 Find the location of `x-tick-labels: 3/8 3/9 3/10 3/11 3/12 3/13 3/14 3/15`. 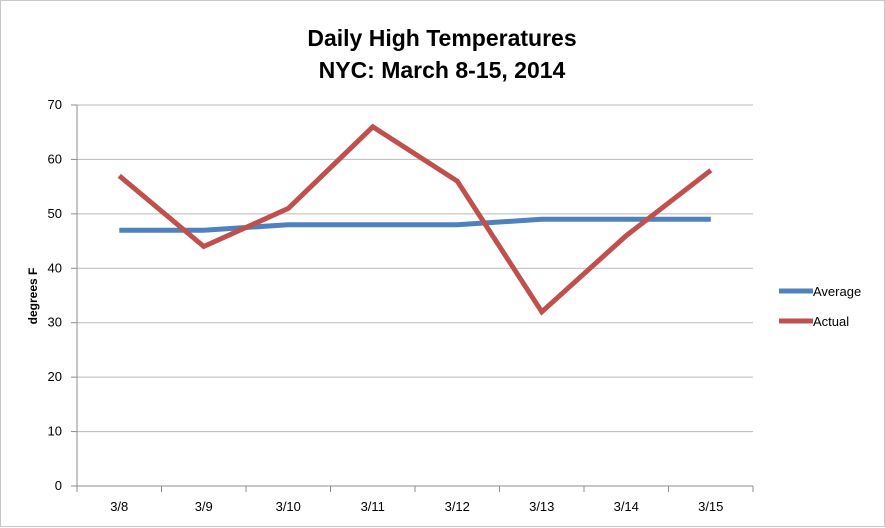

x-tick-labels: 3/8 3/9 3/10 3/11 3/12 3/13 3/14 3/15 is located at coordinates (416, 506).